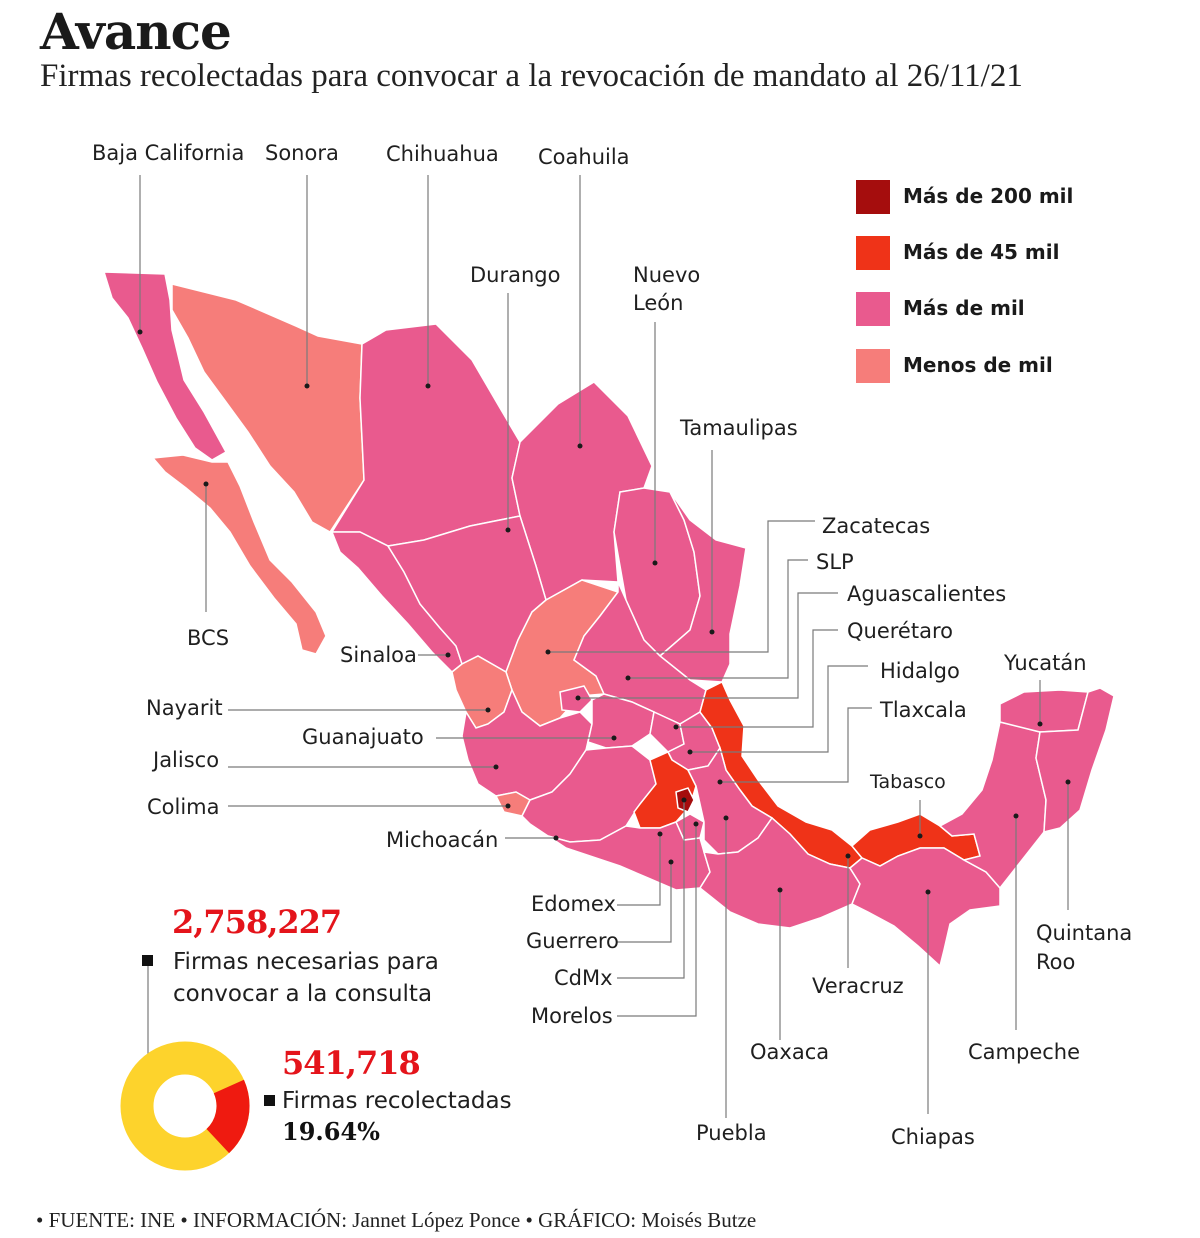 Image resolution: width=1200 pixels, height=1238 pixels. Describe the element at coordinates (331, 1131) in the screenshot. I see `collected-percentage: 19.64%` at that location.